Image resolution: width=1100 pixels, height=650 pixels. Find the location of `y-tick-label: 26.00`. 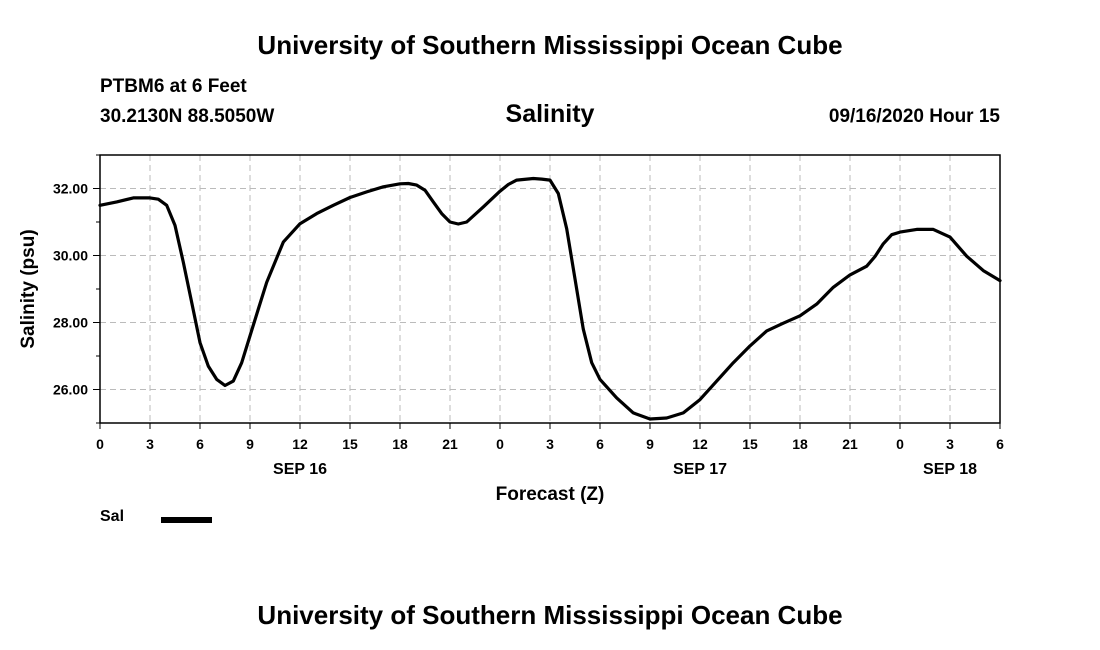

y-tick-label: 26.00 is located at coordinates (70, 390).